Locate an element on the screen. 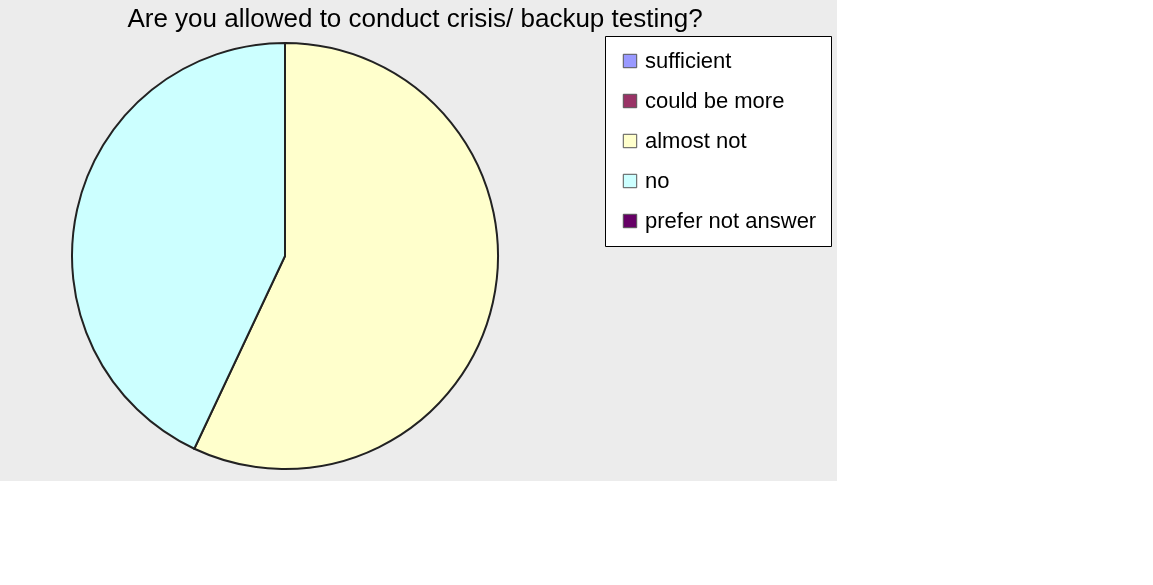  legend-label: no is located at coordinates (657, 180).